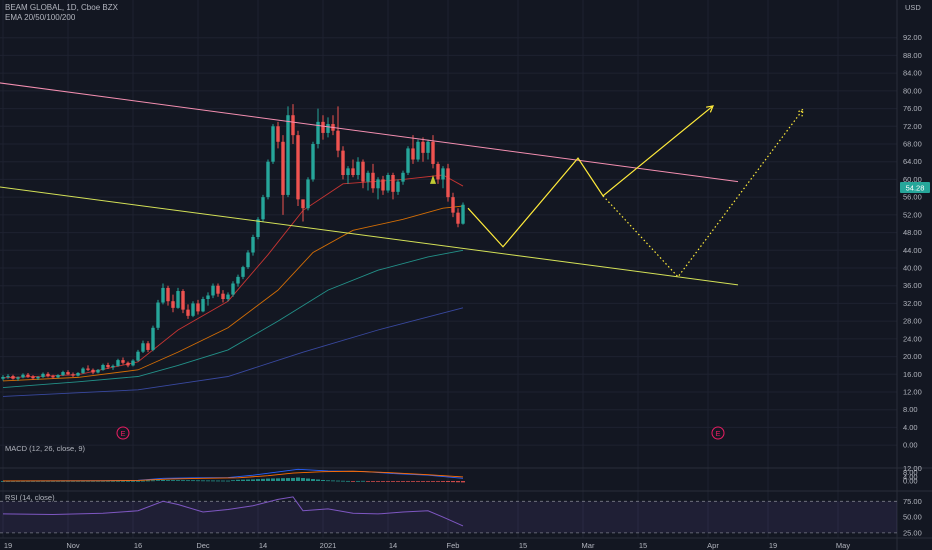 This screenshot has width=932, height=550. What do you see at coordinates (910, 481) in the screenshot?
I see `macd-tick-label: 0.00` at bounding box center [910, 481].